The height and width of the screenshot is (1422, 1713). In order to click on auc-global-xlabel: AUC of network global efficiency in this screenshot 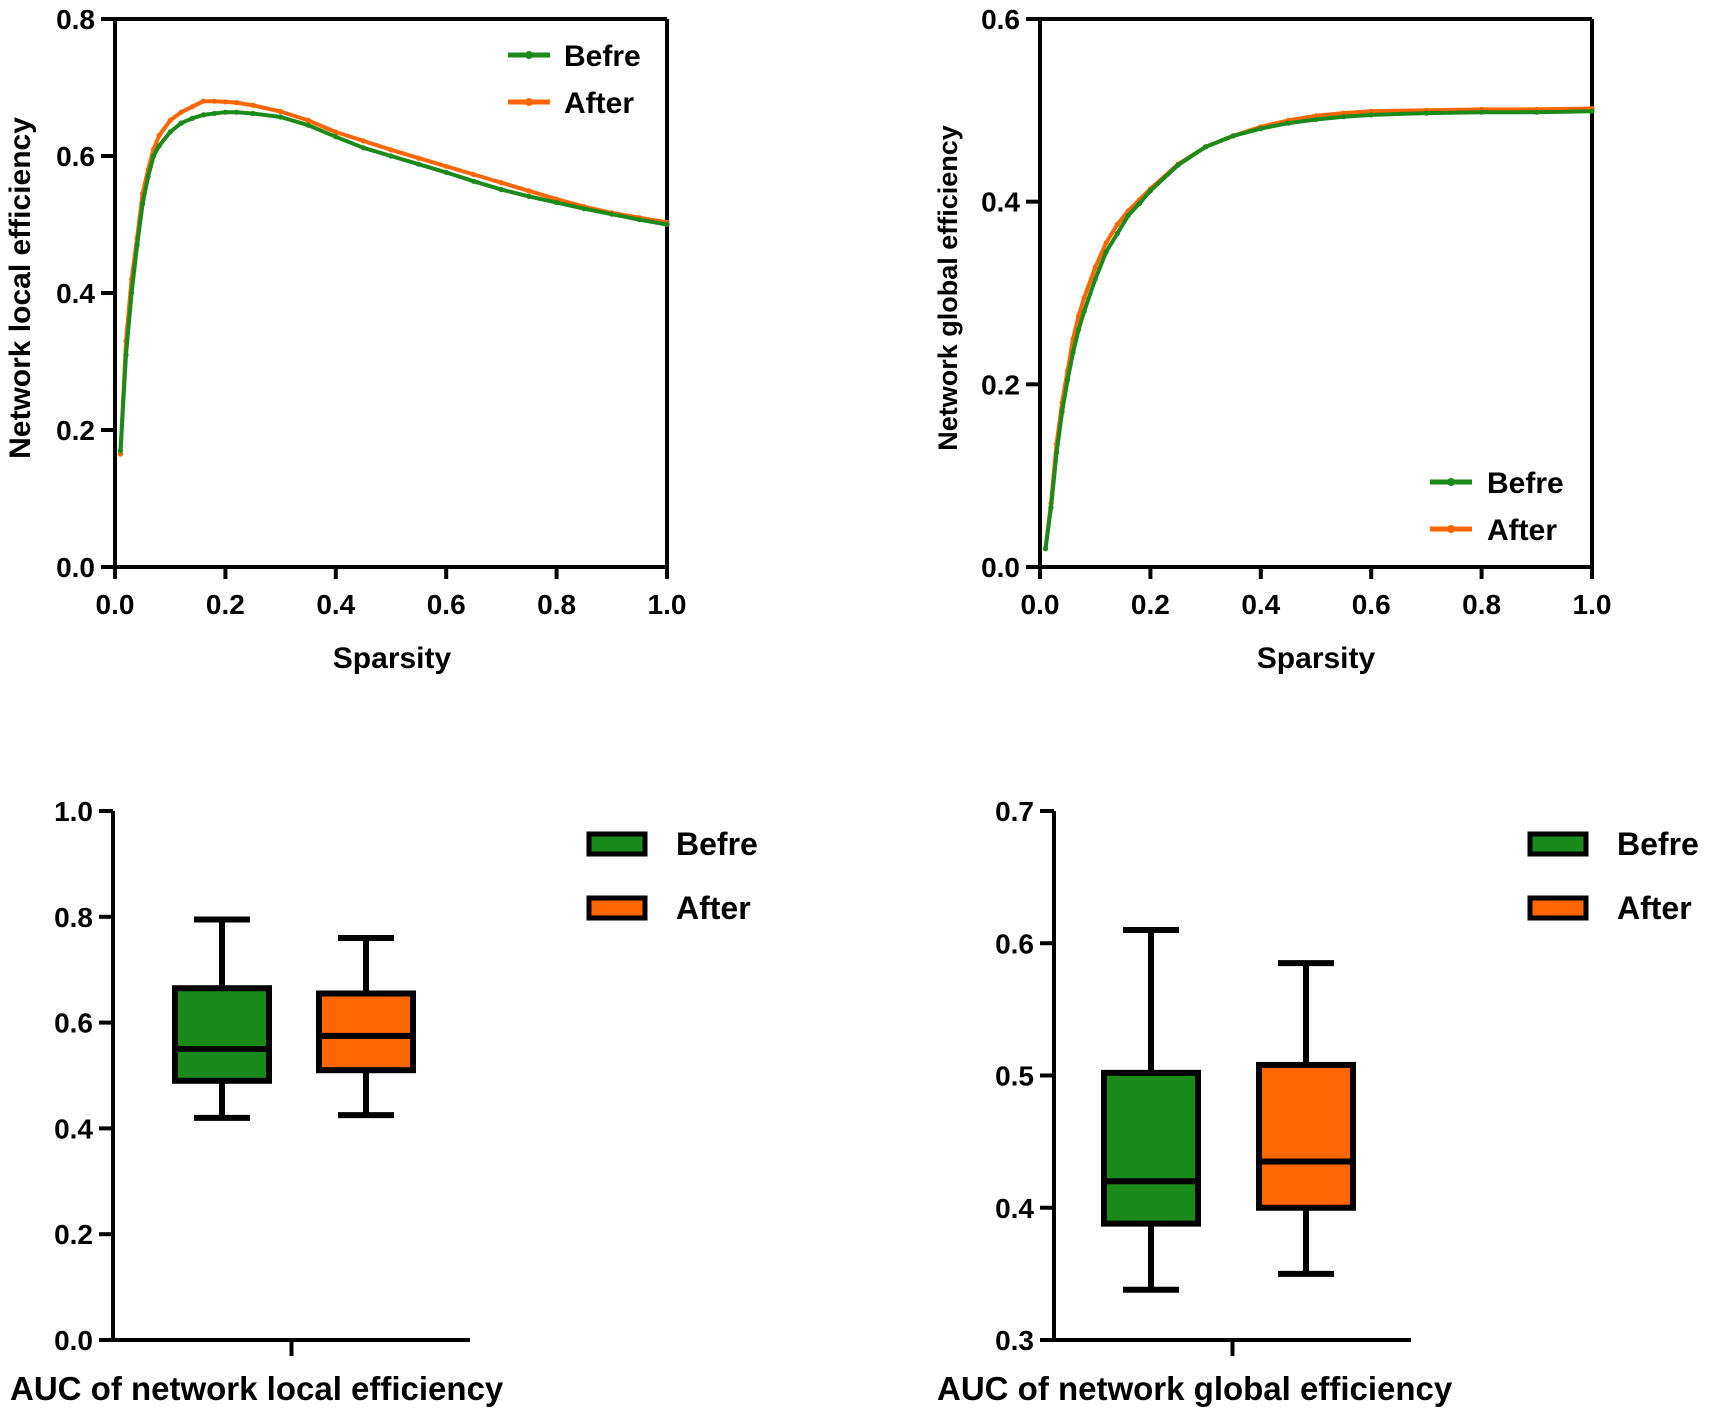, I will do `click(1195, 1388)`.